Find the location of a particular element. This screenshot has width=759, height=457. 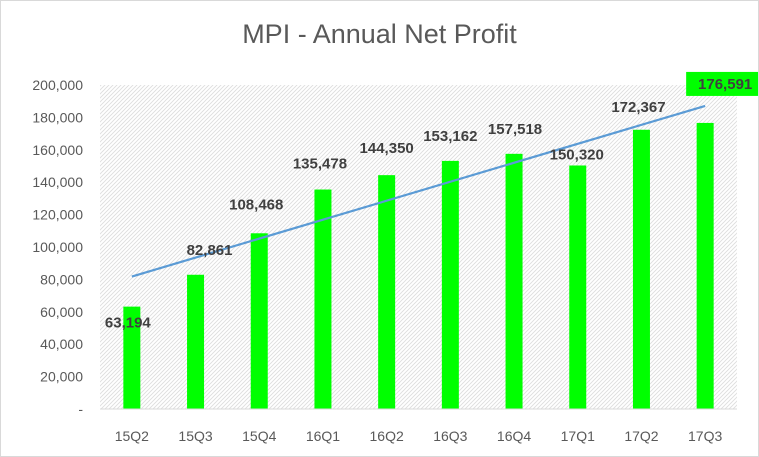

x-tick-label: 17Q1 is located at coordinates (578, 436).